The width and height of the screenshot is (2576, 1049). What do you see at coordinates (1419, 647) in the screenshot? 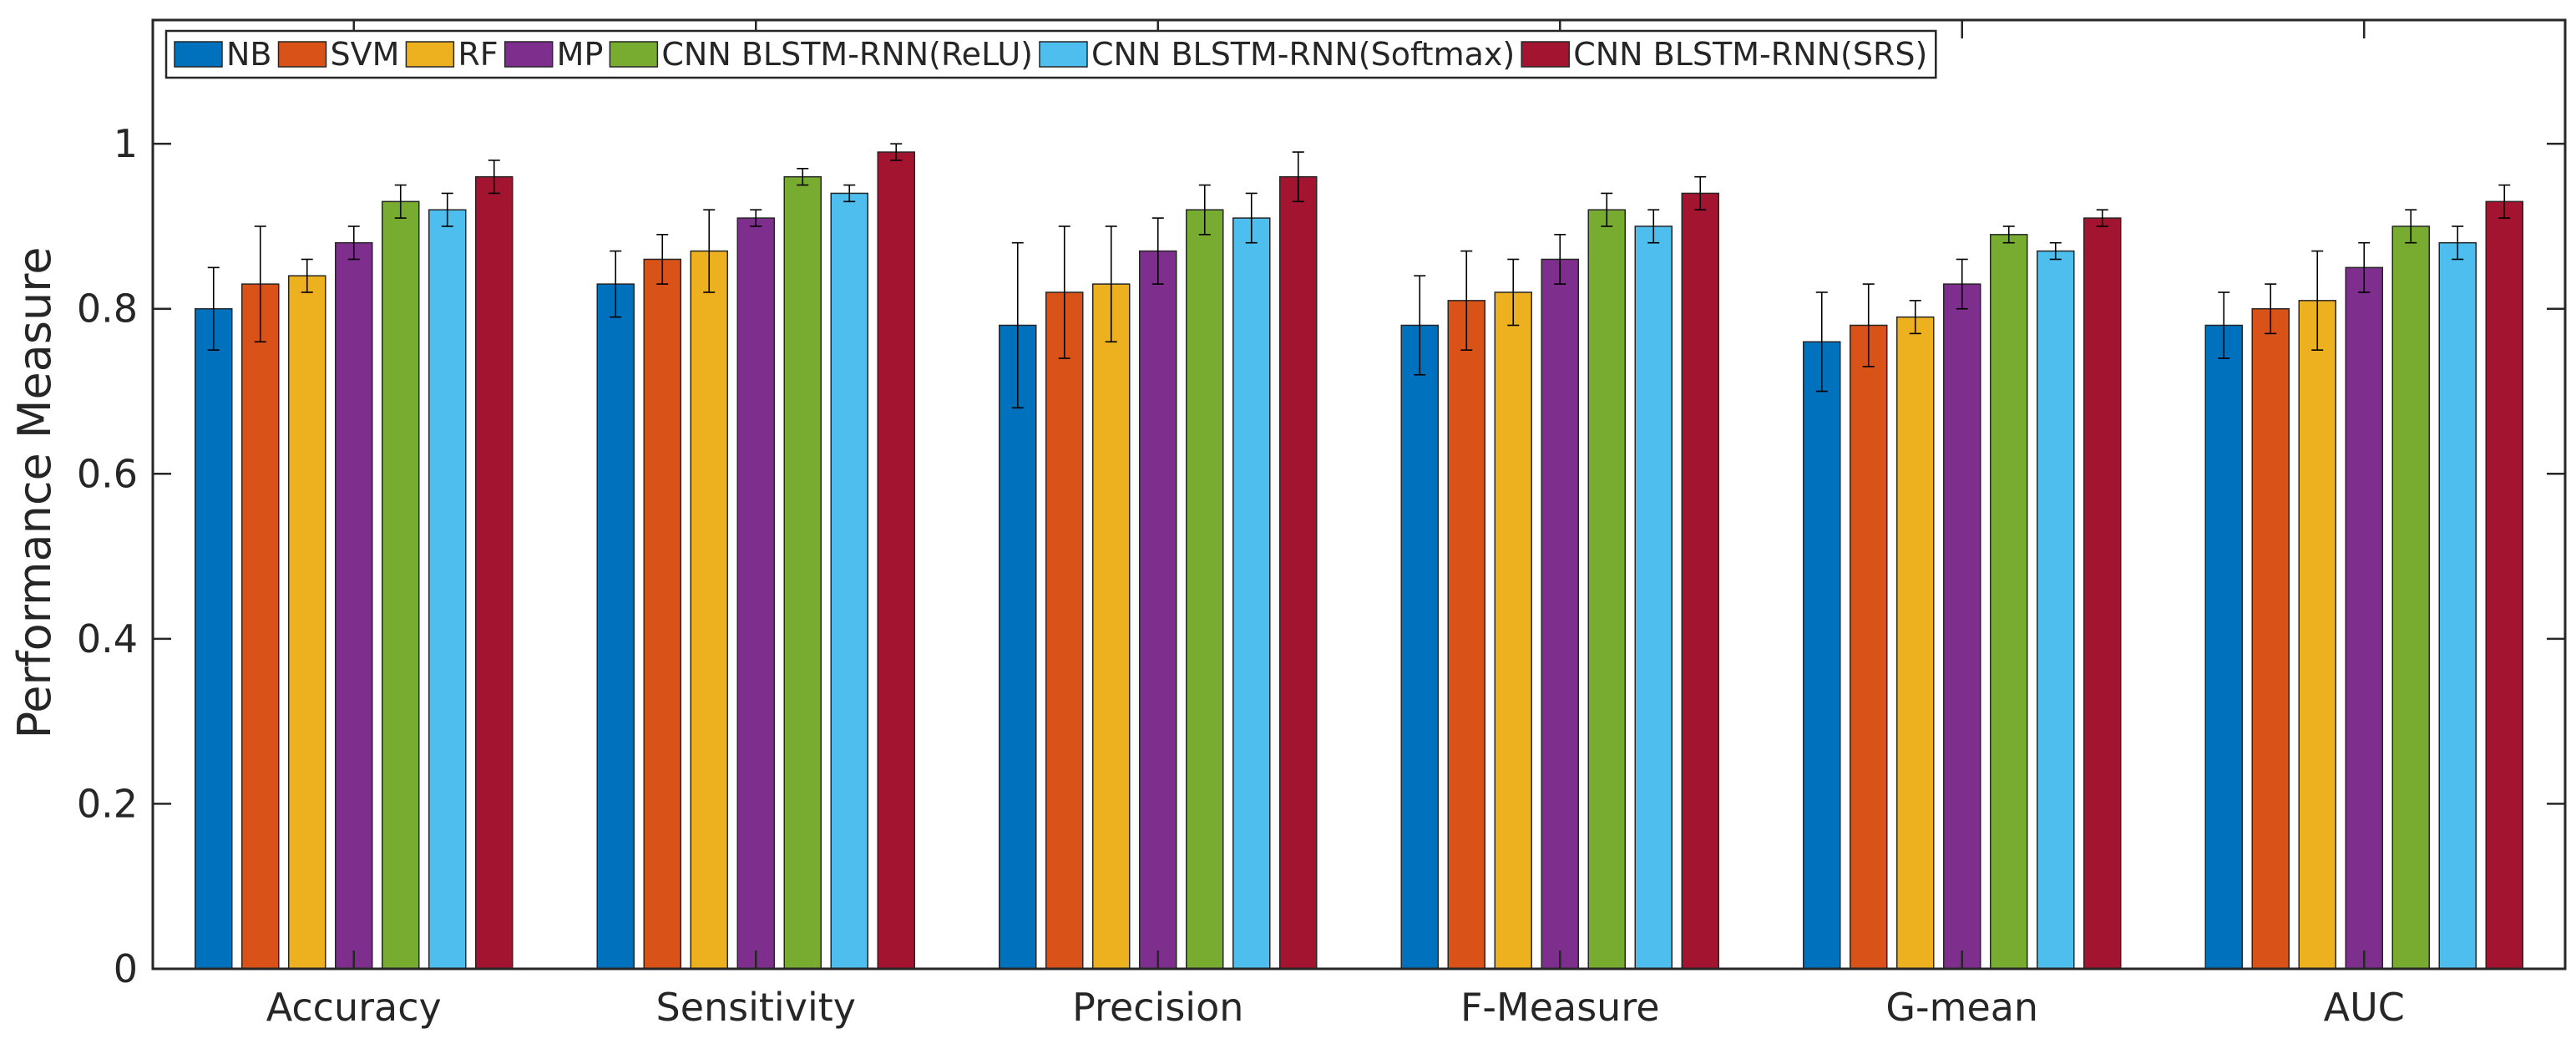
I see `bar-nb-f-measure` at bounding box center [1419, 647].